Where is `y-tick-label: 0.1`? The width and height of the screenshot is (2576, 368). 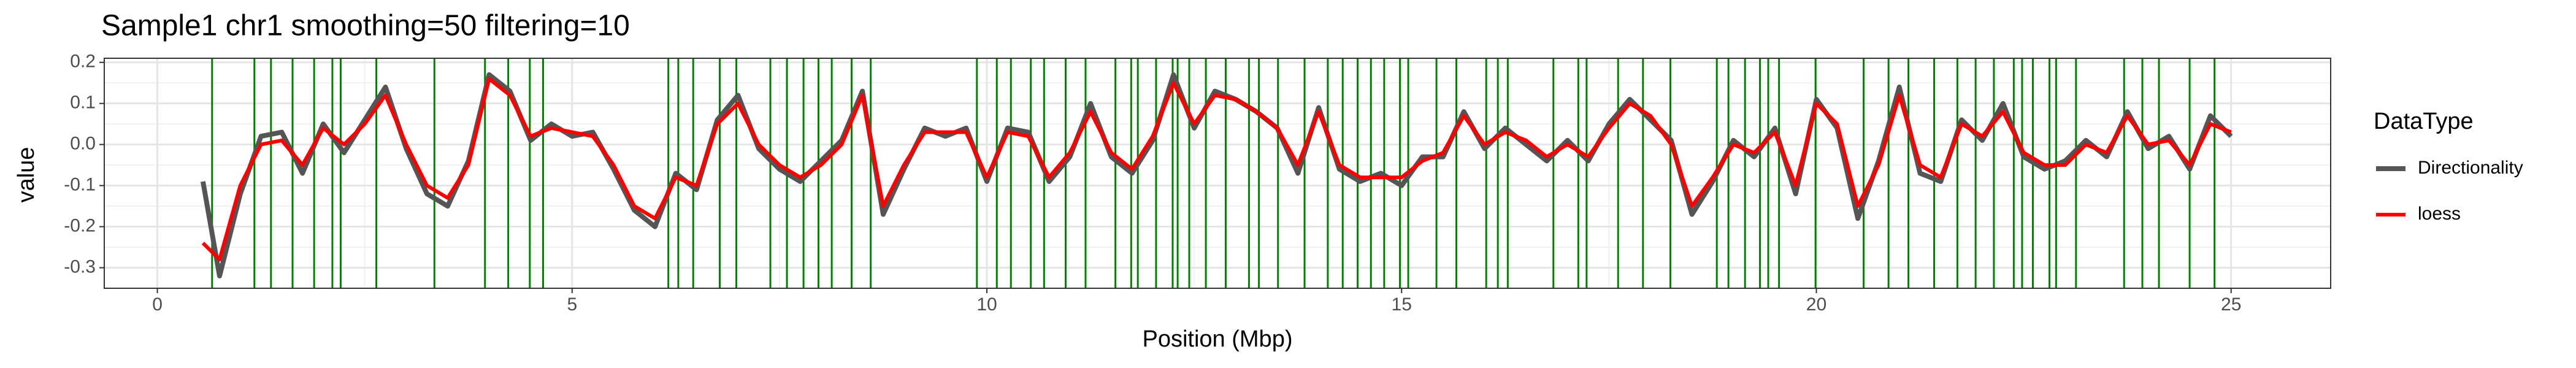 y-tick-label: 0.1 is located at coordinates (83, 103).